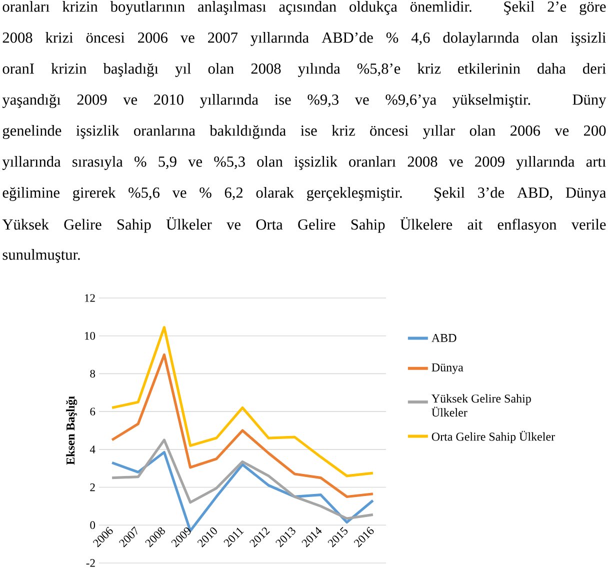 Image resolution: width=608 pixels, height=578 pixels. Describe the element at coordinates (304, 194) in the screenshot. I see `text: eğilimine girerek %5,6 ve % 6,2 olarak gerçekleşmiştir. Şekil 3’de ABD, Dünya` at that location.